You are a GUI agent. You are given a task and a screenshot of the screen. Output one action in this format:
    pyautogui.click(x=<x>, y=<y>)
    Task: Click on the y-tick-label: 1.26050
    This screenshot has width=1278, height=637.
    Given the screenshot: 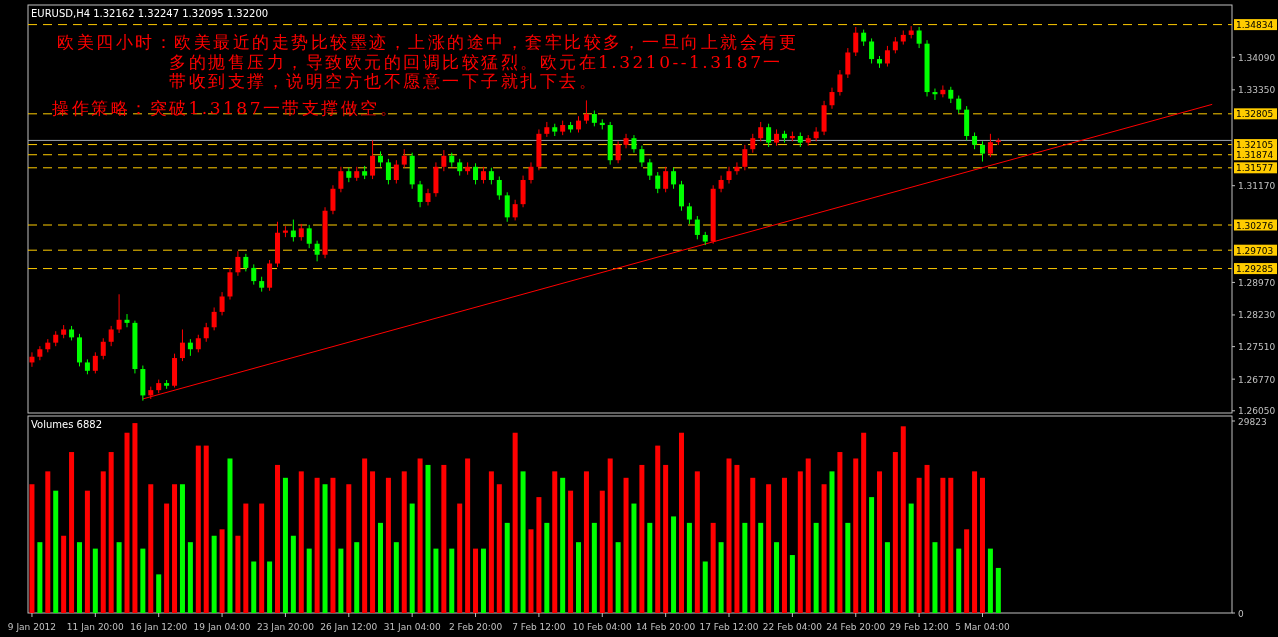 What is the action you would take?
    pyautogui.click(x=1257, y=411)
    